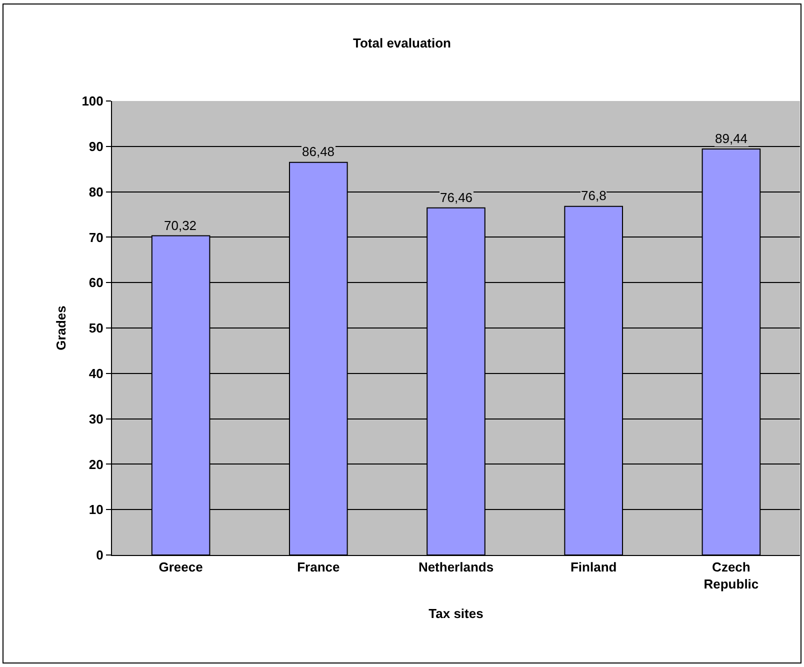 This screenshot has width=804, height=667. I want to click on y-tick-label: 80, so click(96, 192).